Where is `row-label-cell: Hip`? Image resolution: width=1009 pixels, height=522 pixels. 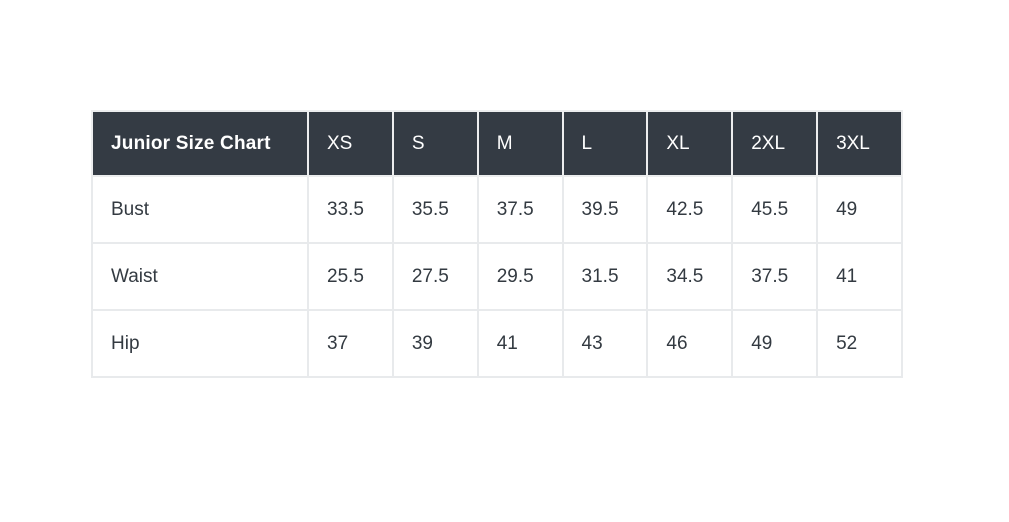 row-label-cell: Hip is located at coordinates (200, 343).